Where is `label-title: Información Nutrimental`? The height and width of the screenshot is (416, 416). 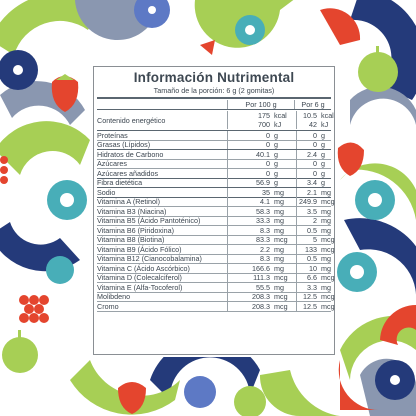
label-title: Información Nutrimental is located at coordinates (214, 77).